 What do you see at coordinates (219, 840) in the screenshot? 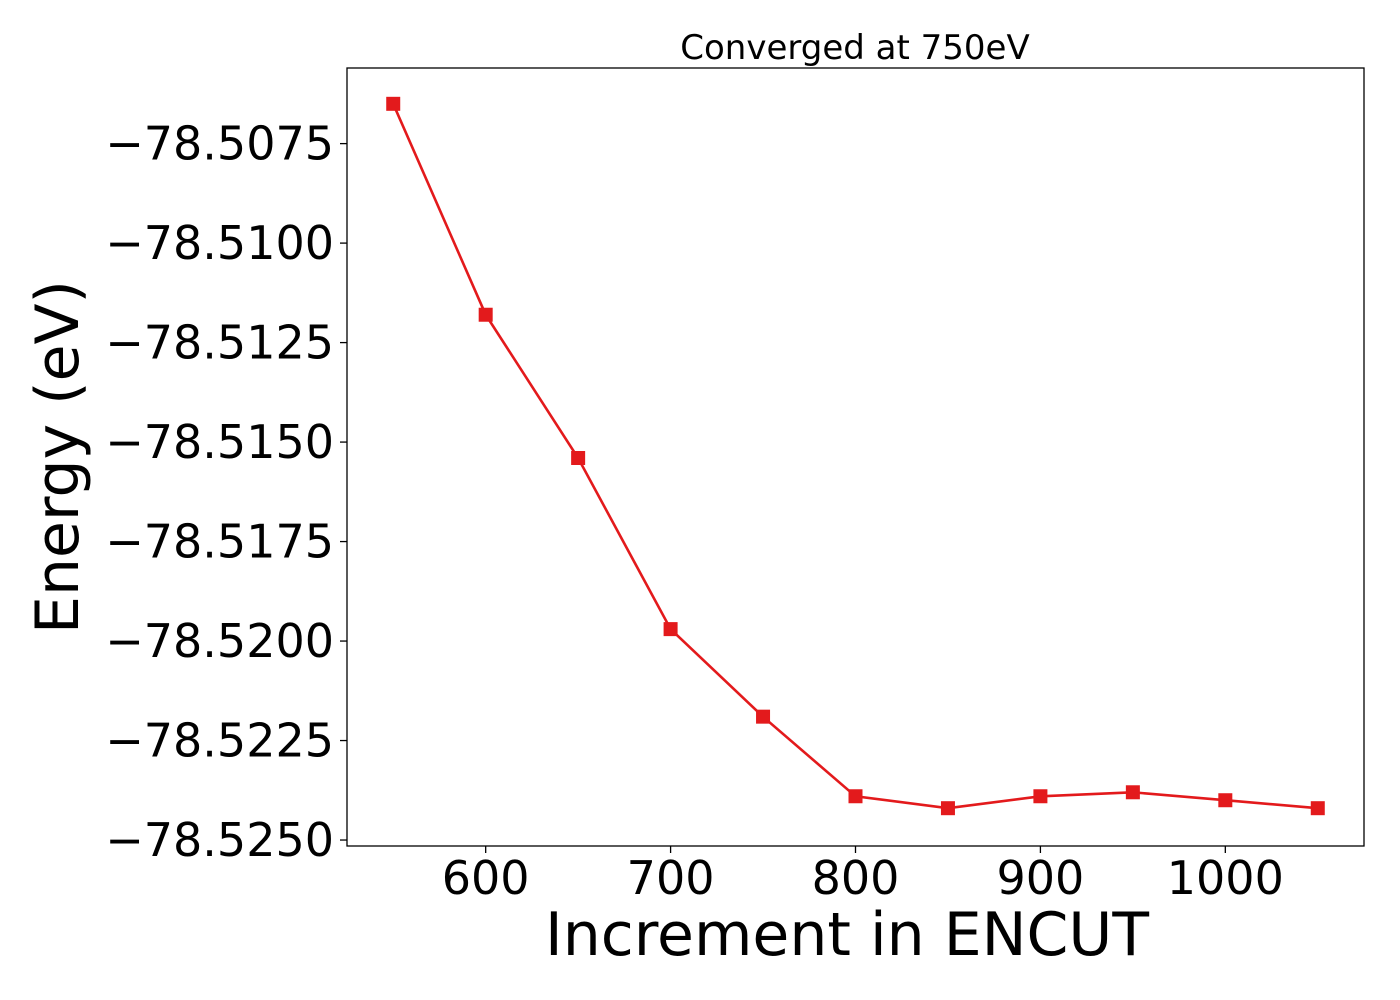
I see `y-tick-label: −78.5250` at bounding box center [219, 840].